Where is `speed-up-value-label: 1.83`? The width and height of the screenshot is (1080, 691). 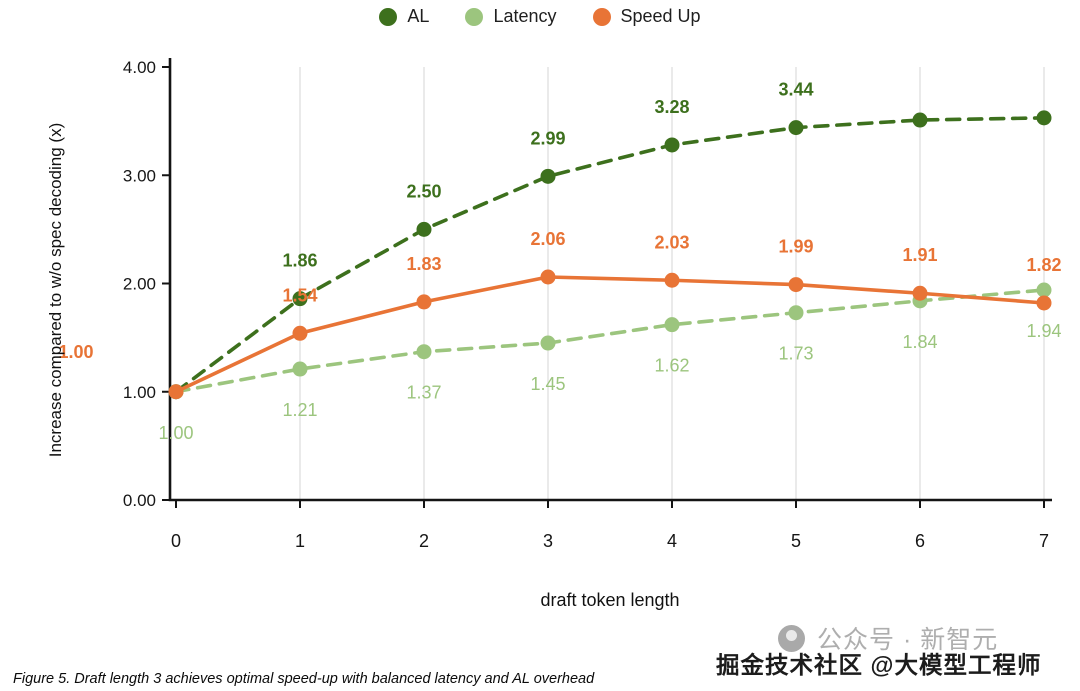 speed-up-value-label: 1.83 is located at coordinates (423, 264).